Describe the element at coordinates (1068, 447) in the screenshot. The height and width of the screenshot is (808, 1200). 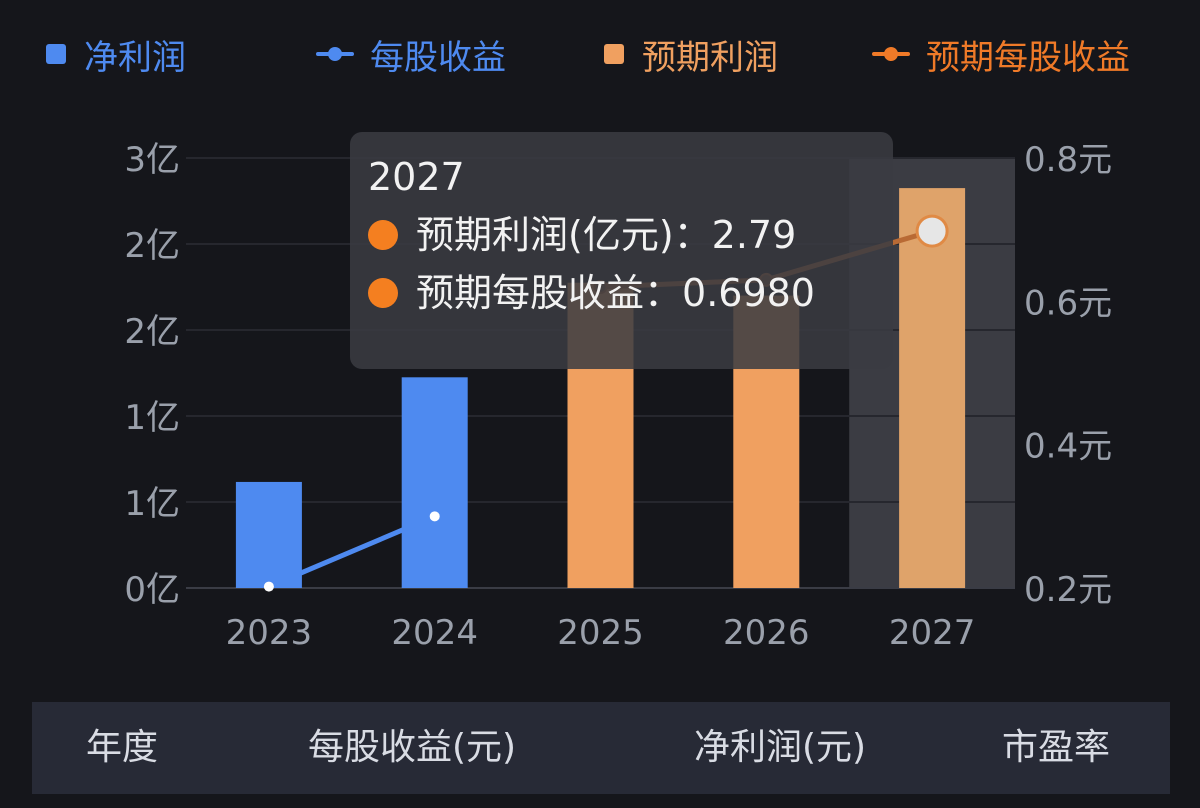
I see `right-axis-tick-label: 0.4元` at that location.